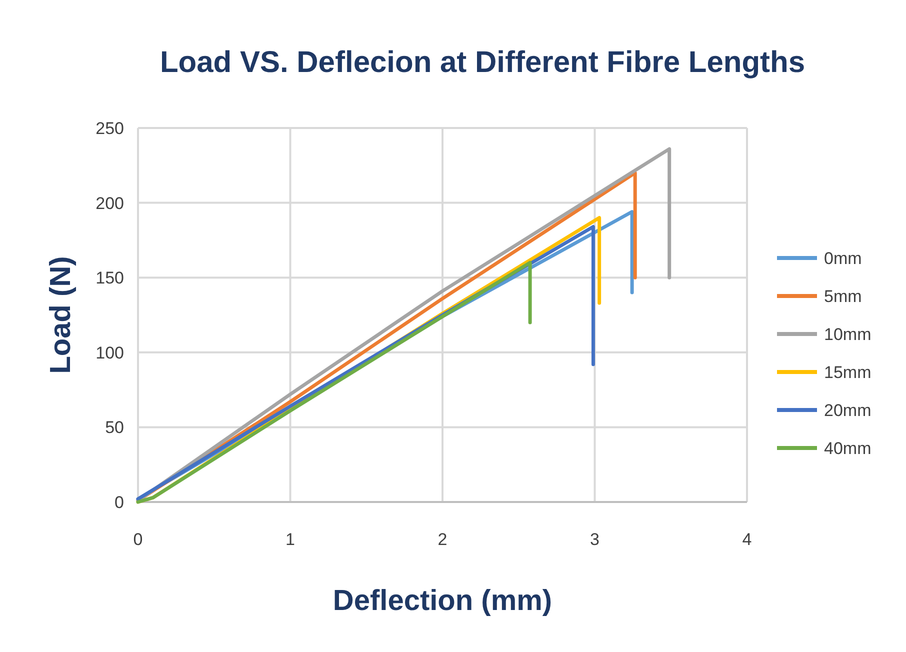 The image size is (906, 652). What do you see at coordinates (110, 352) in the screenshot?
I see `y-tick-label: 100` at bounding box center [110, 352].